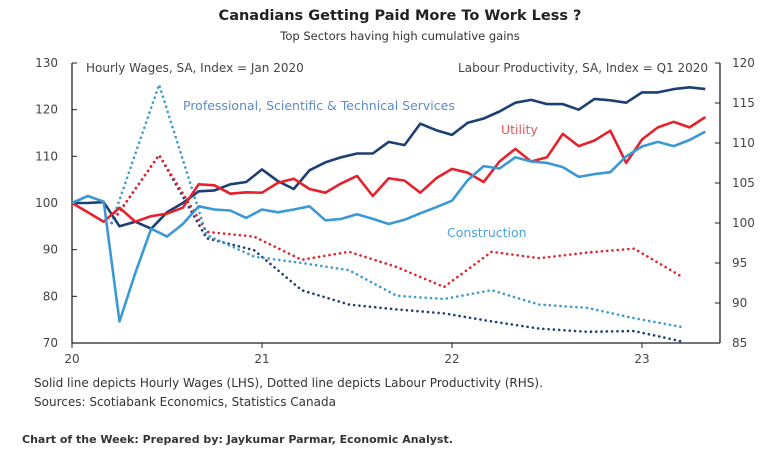 The image size is (765, 455). What do you see at coordinates (743, 223) in the screenshot?
I see `right-tick-label: 100` at bounding box center [743, 223].